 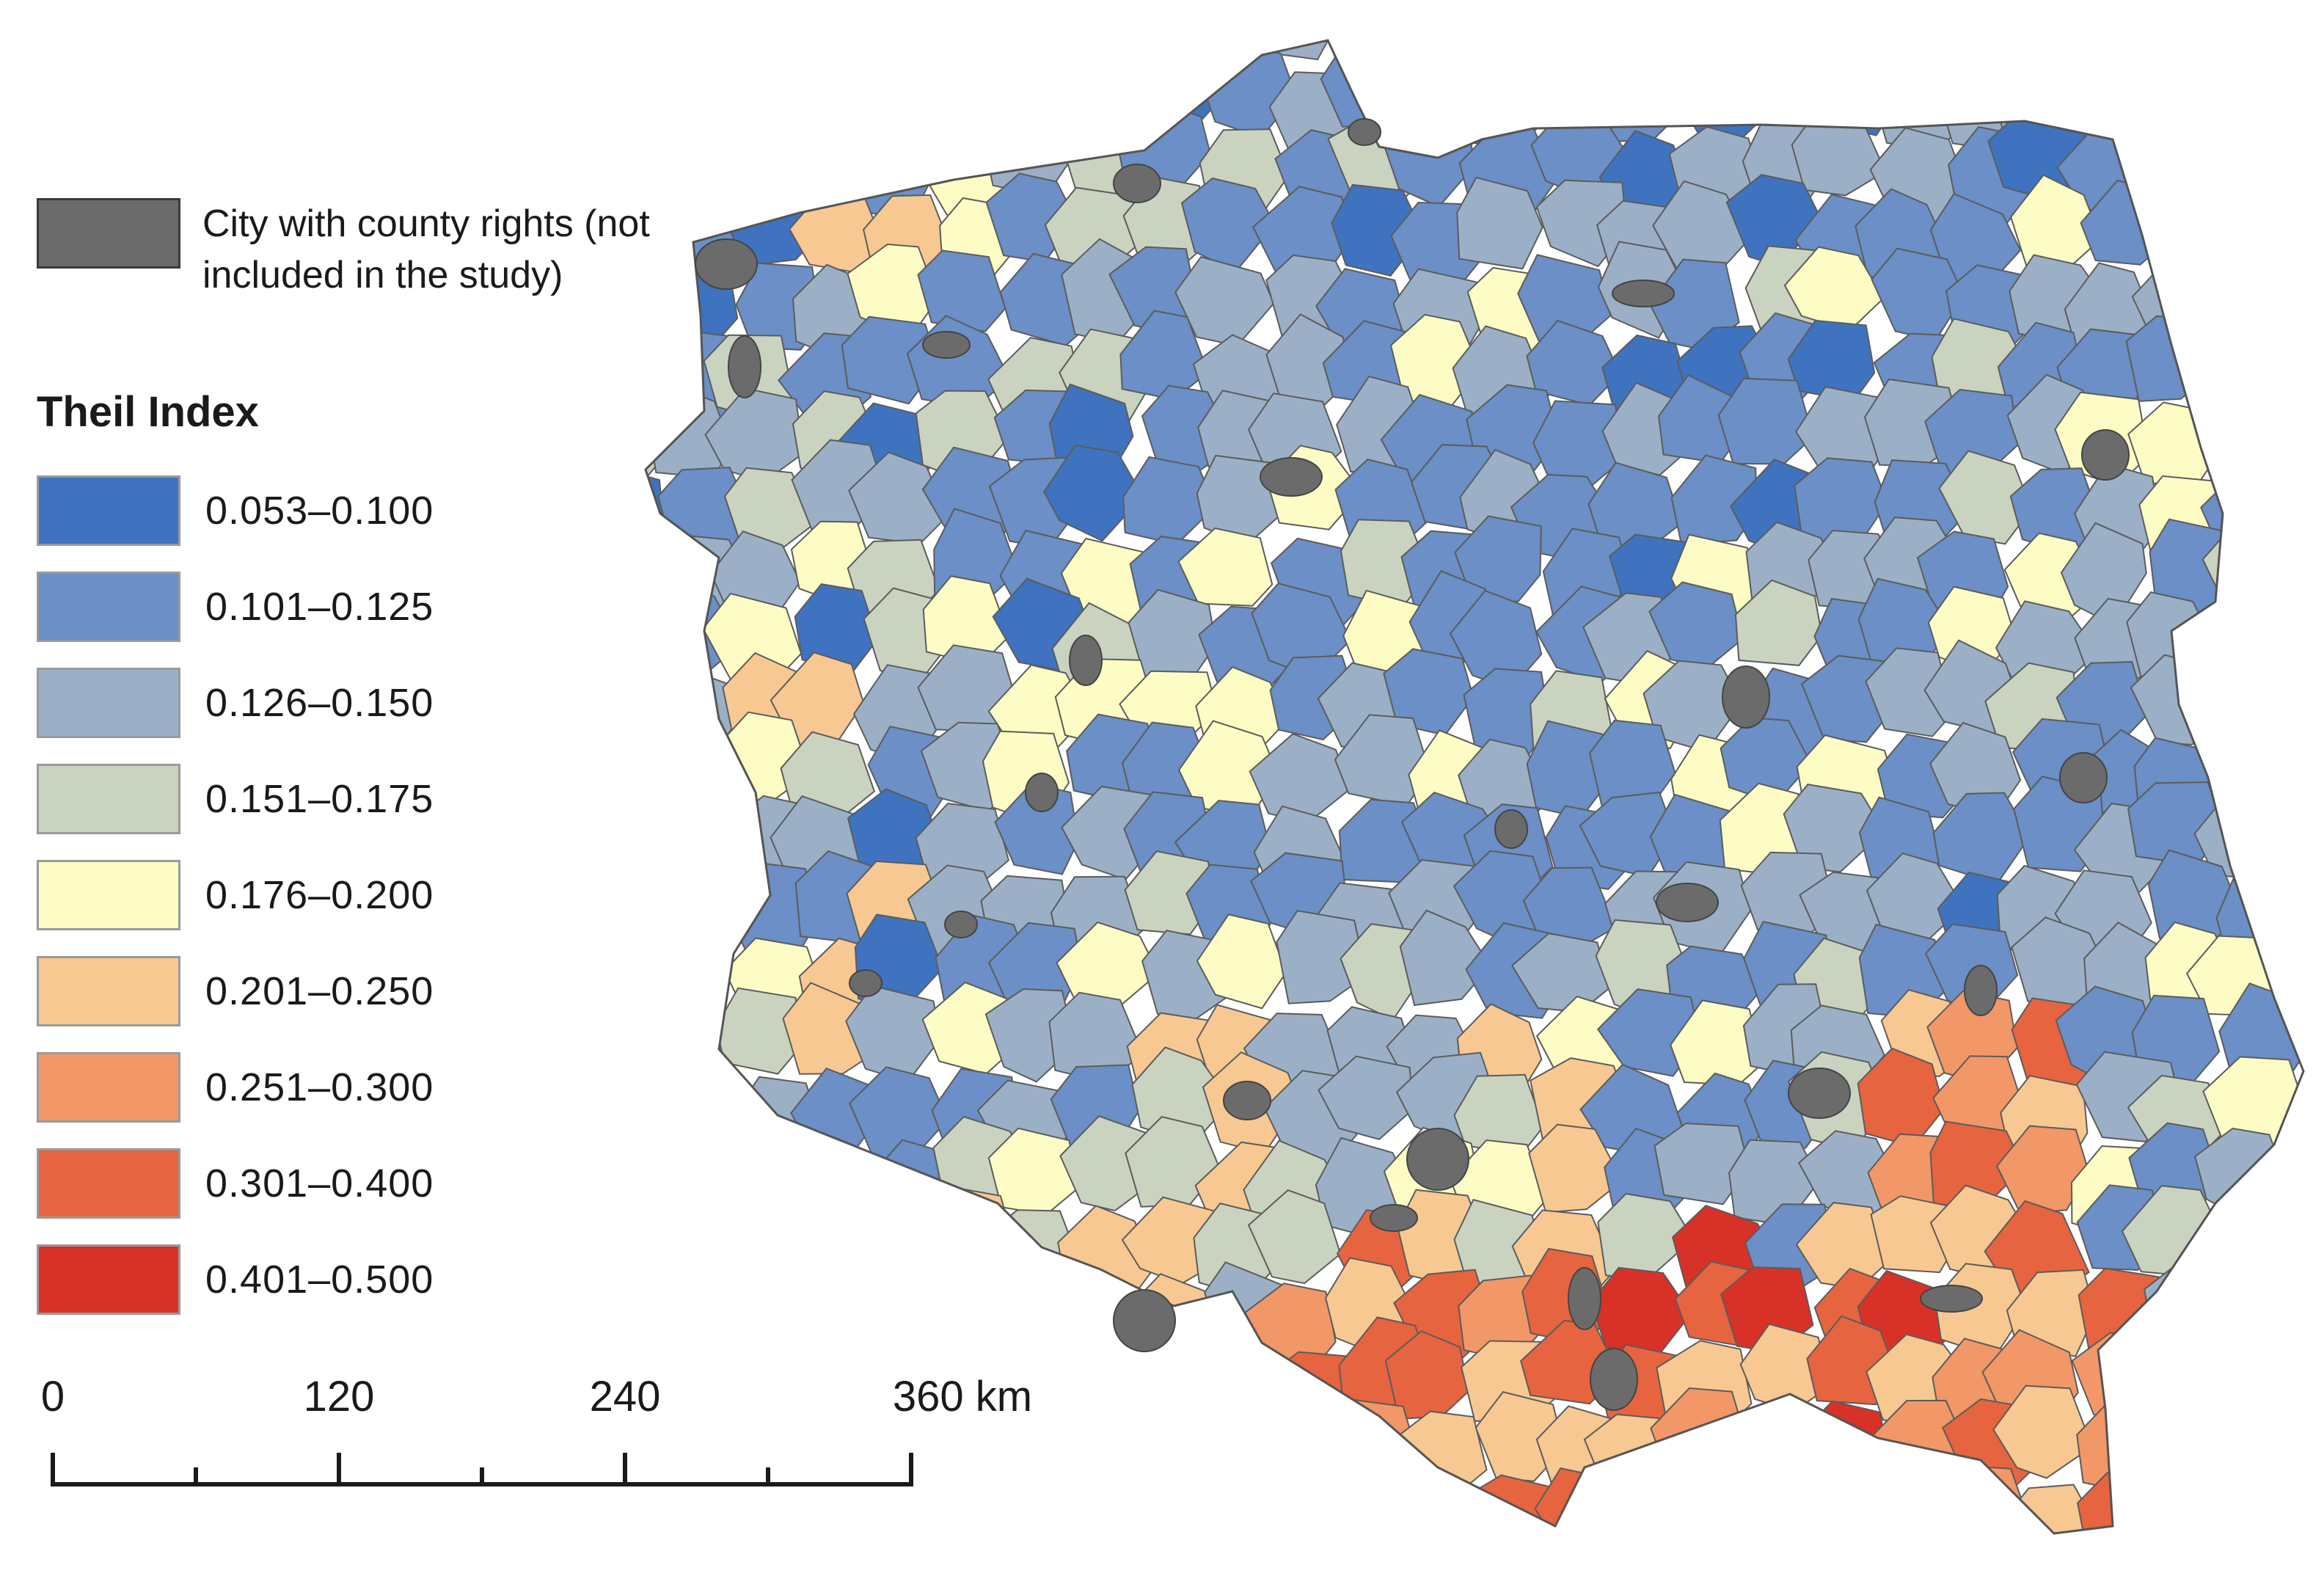 I want to click on legend-label: 0.053–0.100, so click(x=319, y=511).